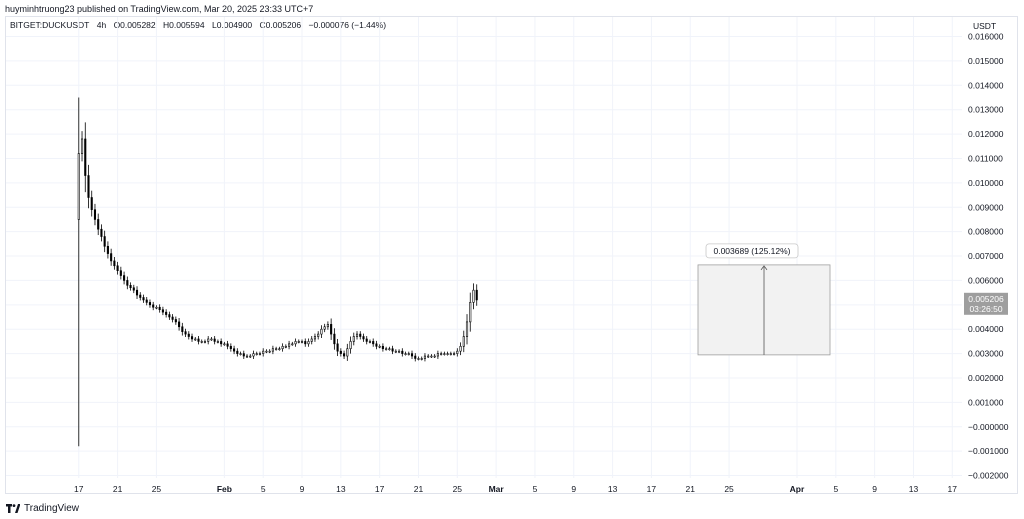 This screenshot has height=519, width=1024. What do you see at coordinates (986, 280) in the screenshot?
I see `y-tick-label: 0.006000` at bounding box center [986, 280].